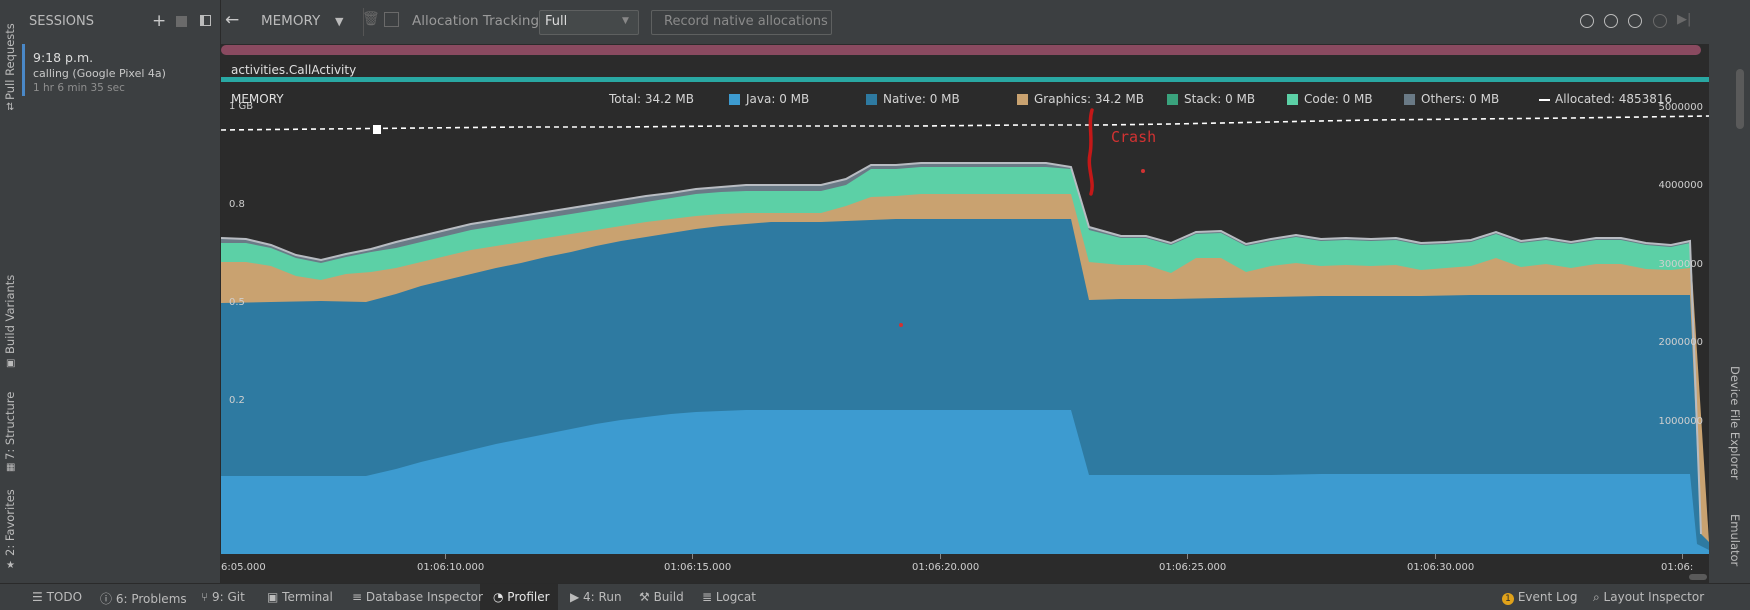 The image size is (1750, 610). I want to click on star-icon: ★, so click(10, 565).